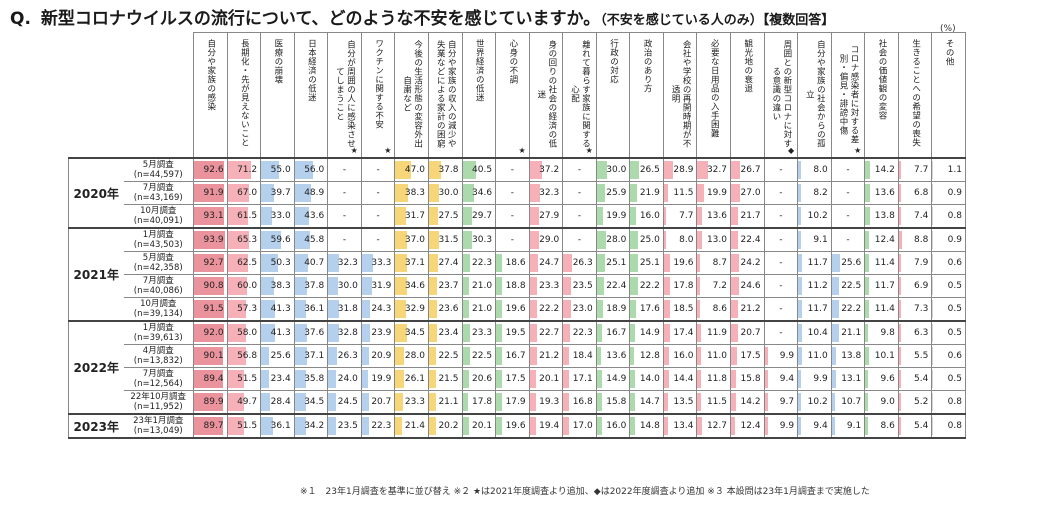 The width and height of the screenshot is (1040, 505). Describe the element at coordinates (948, 402) in the screenshot. I see `value-cell: 0.8` at that location.